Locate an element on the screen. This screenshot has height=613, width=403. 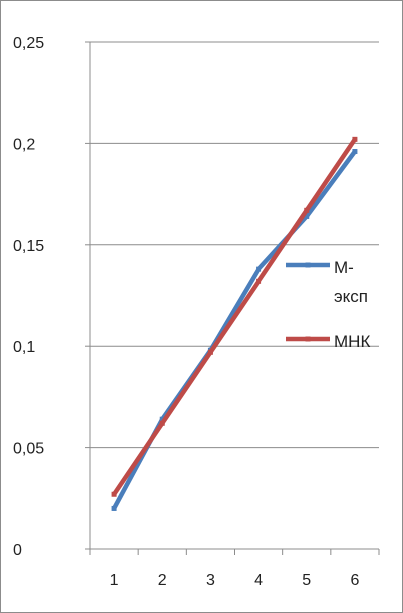
y-tick-label: 0,25 is located at coordinates (28, 43).